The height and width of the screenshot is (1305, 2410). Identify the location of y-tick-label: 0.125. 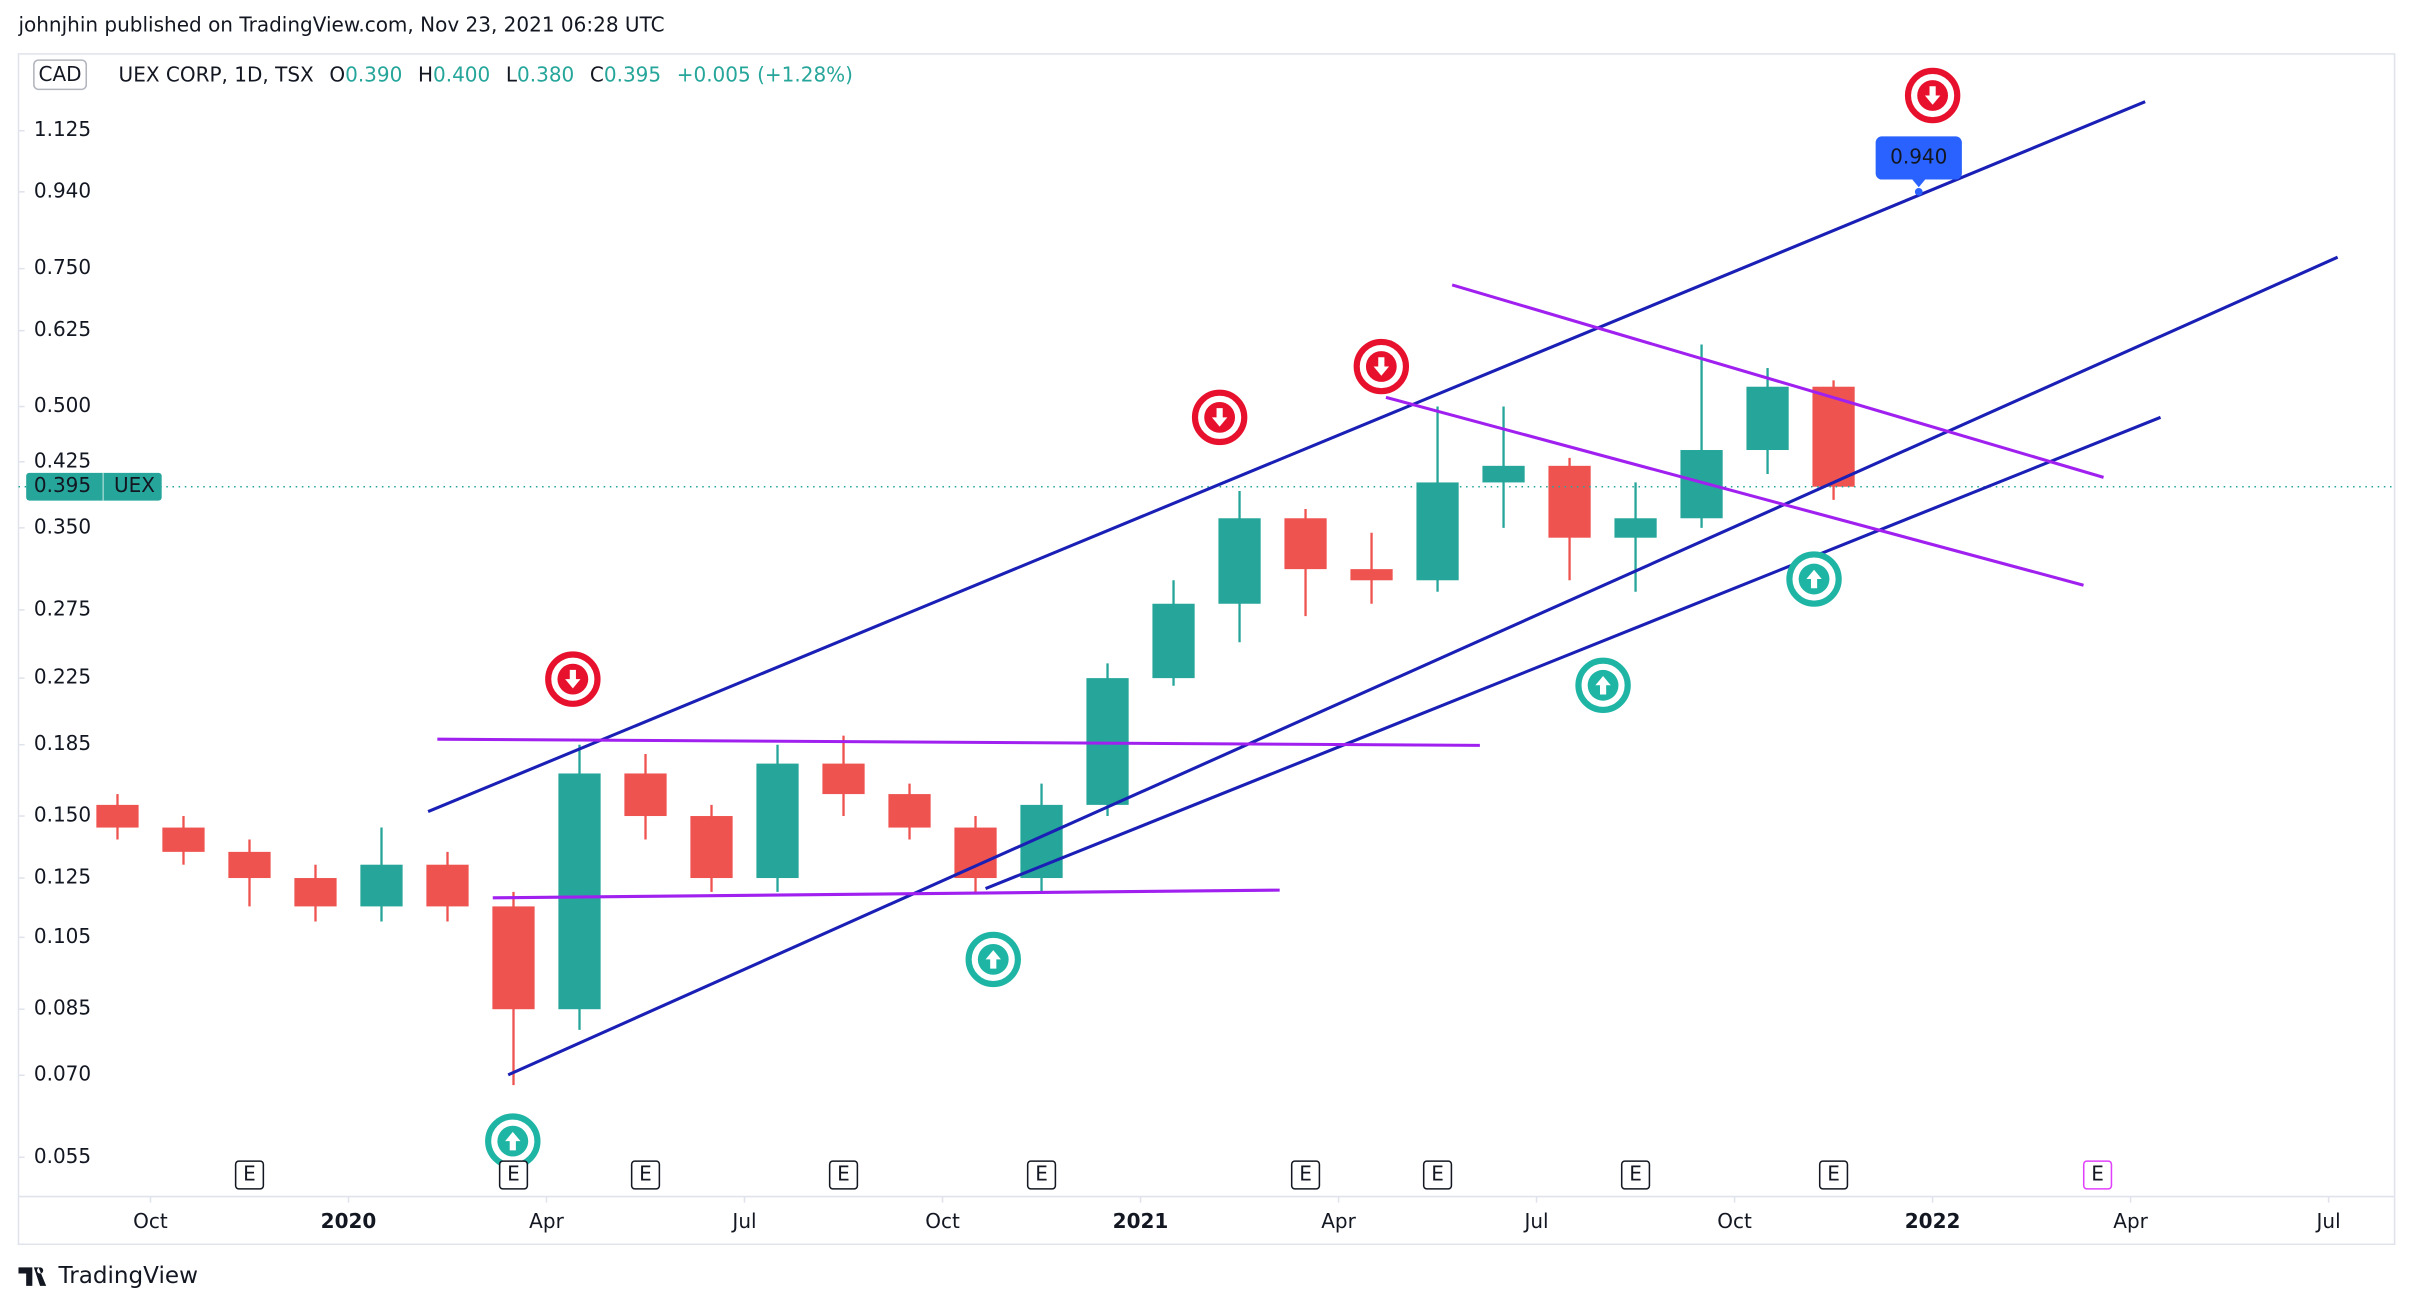
(62, 877).